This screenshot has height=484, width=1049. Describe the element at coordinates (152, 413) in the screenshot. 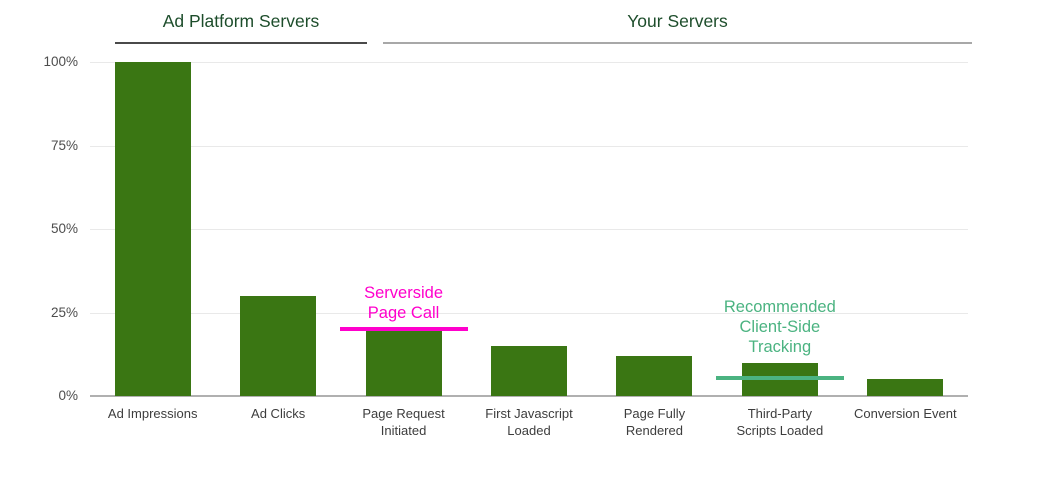

I see `x-axis-label: Ad Impressions` at that location.